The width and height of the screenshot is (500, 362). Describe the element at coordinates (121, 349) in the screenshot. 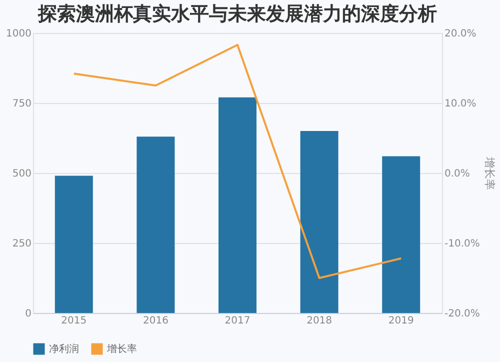

I see `legend-label: 增长率` at that location.